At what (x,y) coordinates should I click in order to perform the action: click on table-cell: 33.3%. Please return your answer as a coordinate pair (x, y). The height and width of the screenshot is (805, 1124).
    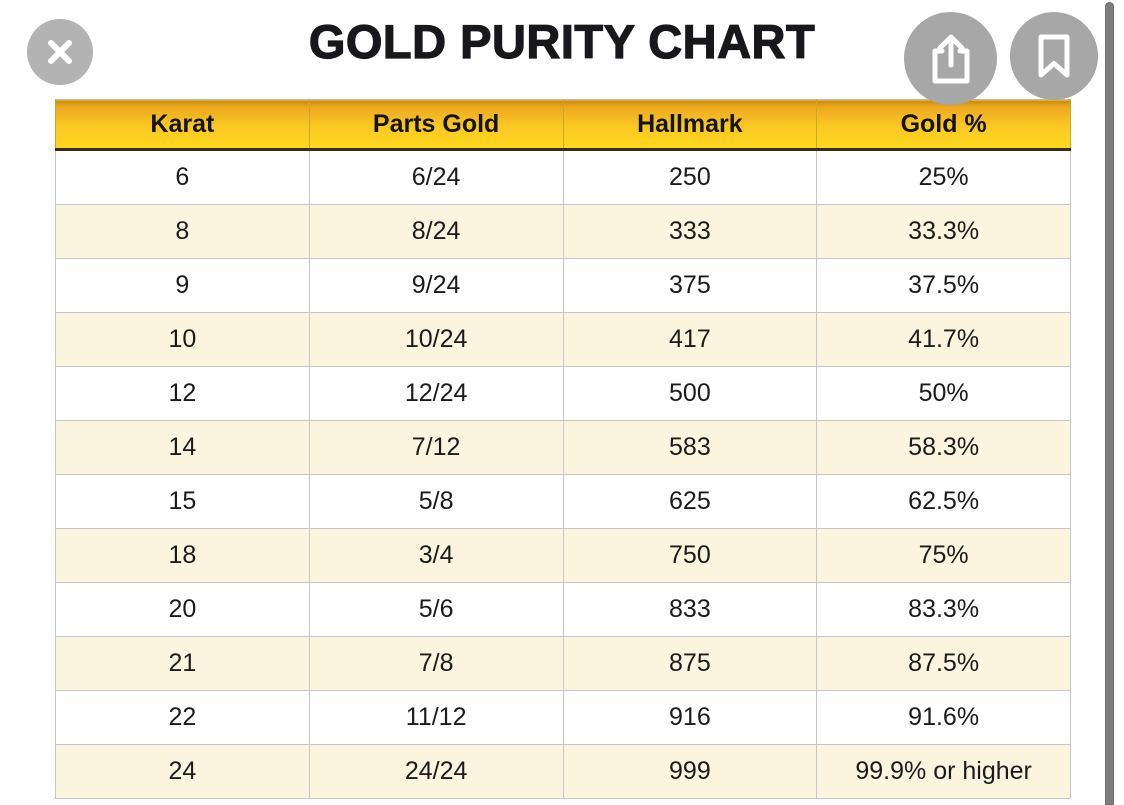
    Looking at the image, I should click on (943, 231).